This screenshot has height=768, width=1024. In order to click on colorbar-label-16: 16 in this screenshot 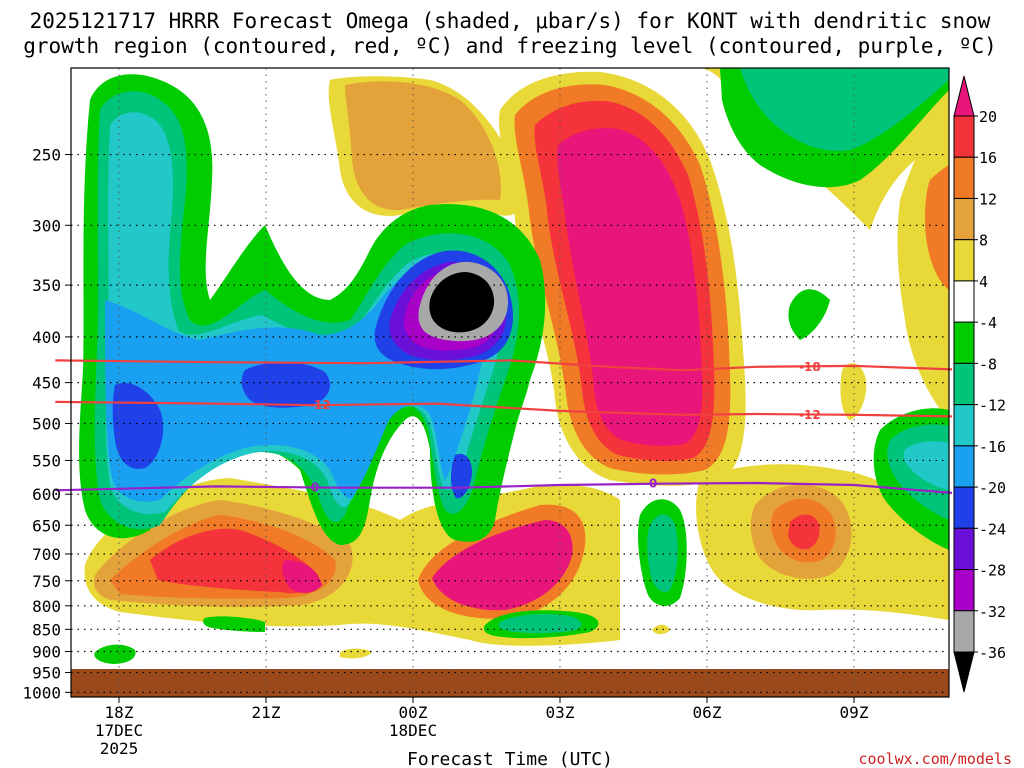, I will do `click(988, 158)`.